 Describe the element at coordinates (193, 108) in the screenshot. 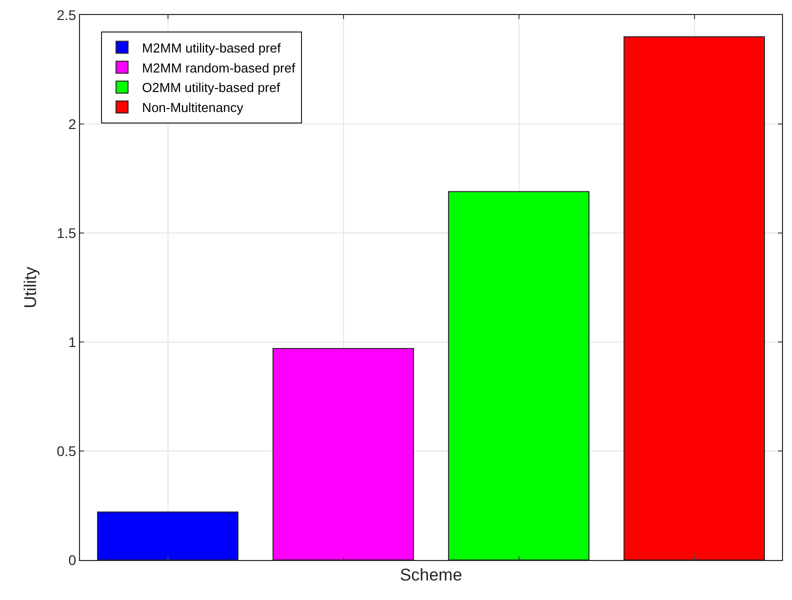

I see `legend-label: Non-Multitenancy` at that location.